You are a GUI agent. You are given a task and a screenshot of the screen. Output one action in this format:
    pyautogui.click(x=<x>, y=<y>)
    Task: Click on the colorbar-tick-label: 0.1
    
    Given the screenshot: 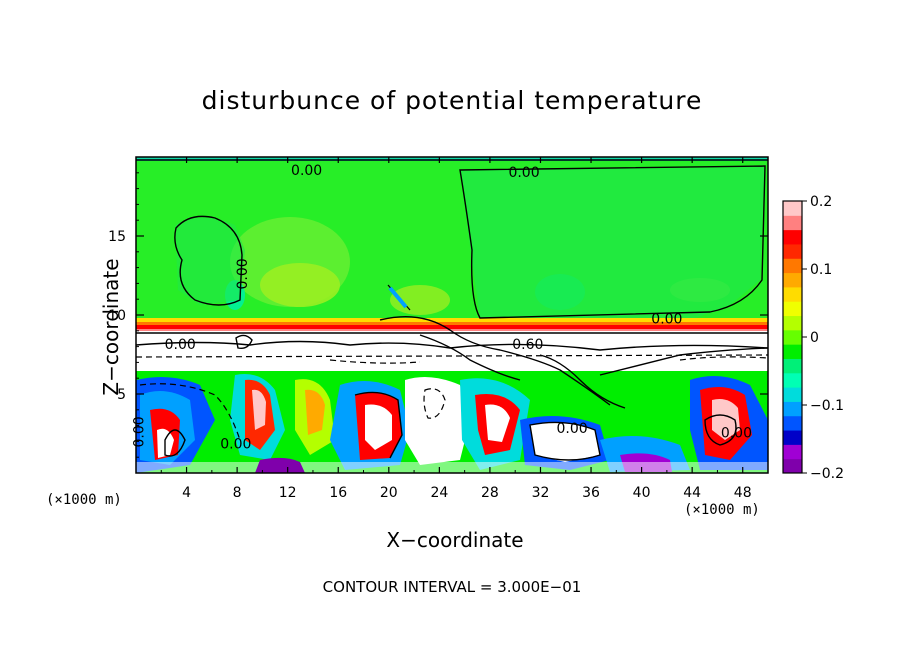 What is the action you would take?
    pyautogui.click(x=821, y=270)
    